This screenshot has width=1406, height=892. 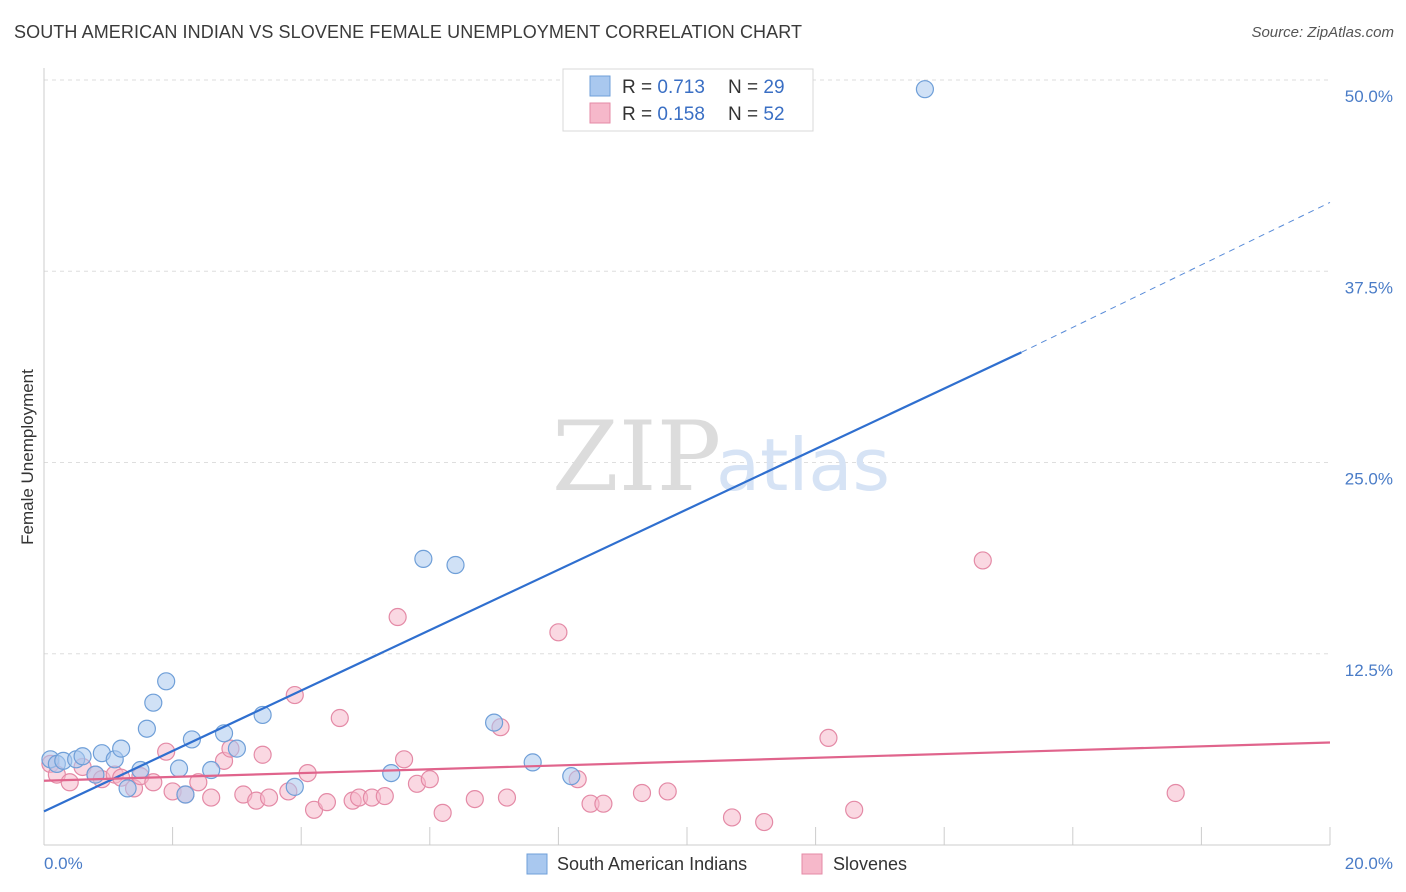 What do you see at coordinates (870, 864) in the screenshot?
I see `series-label-slovenes: Slovenes` at bounding box center [870, 864].